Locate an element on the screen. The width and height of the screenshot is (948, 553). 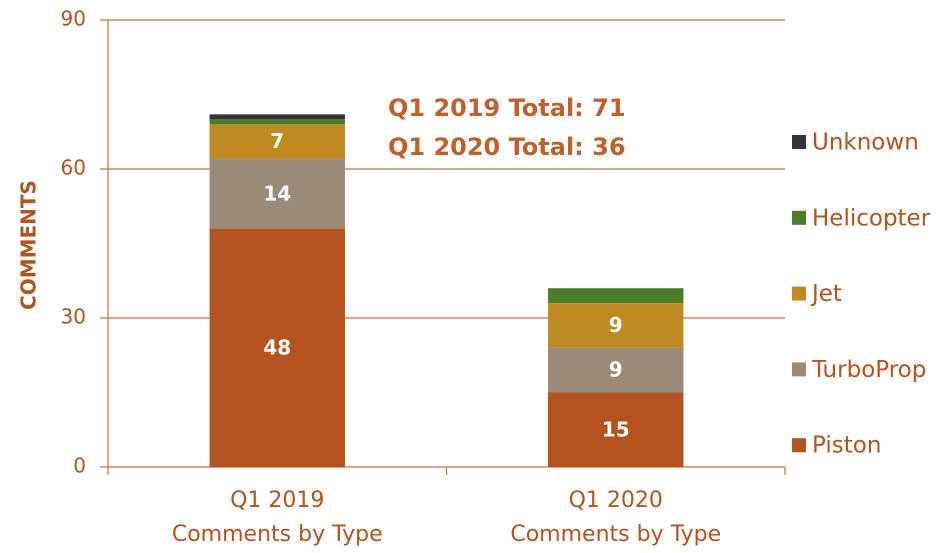
data-label: 14 is located at coordinates (277, 193).